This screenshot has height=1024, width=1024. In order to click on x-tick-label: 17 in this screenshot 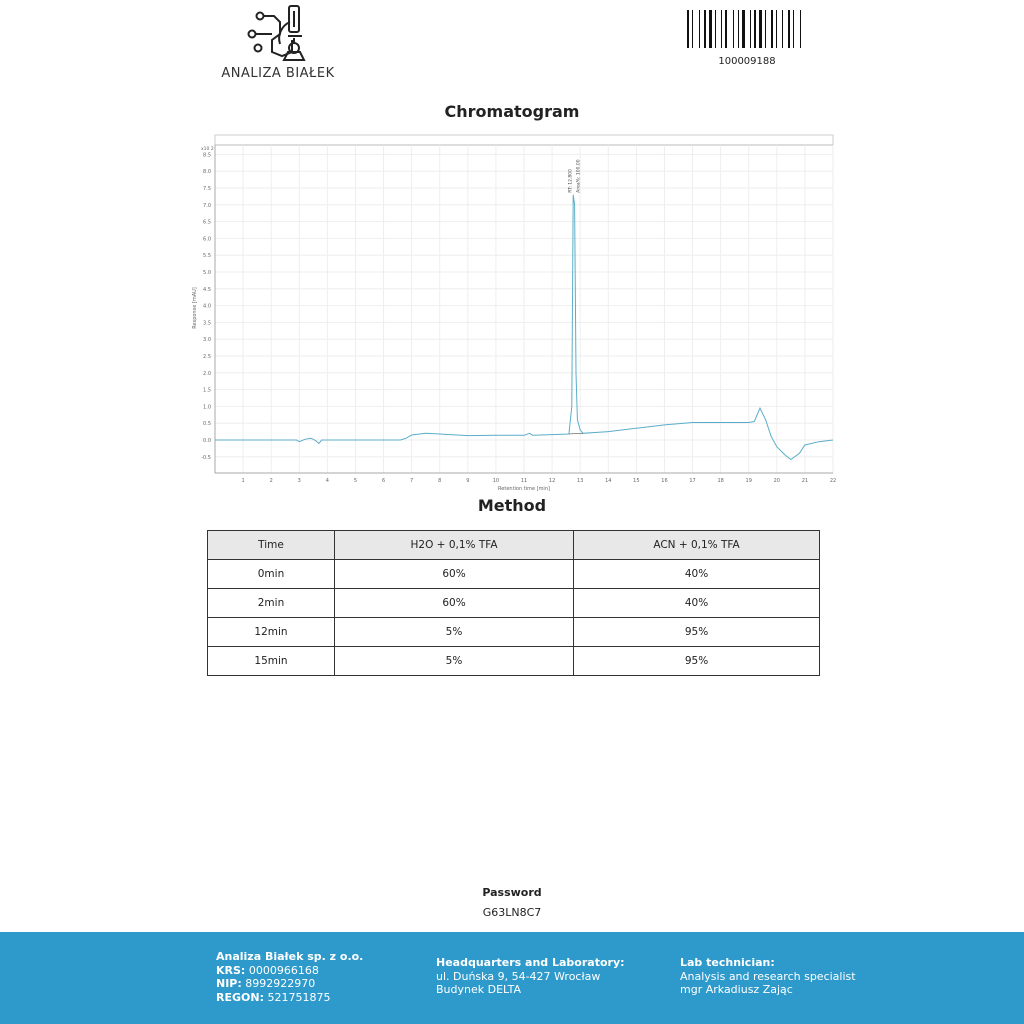, I will do `click(692, 481)`.